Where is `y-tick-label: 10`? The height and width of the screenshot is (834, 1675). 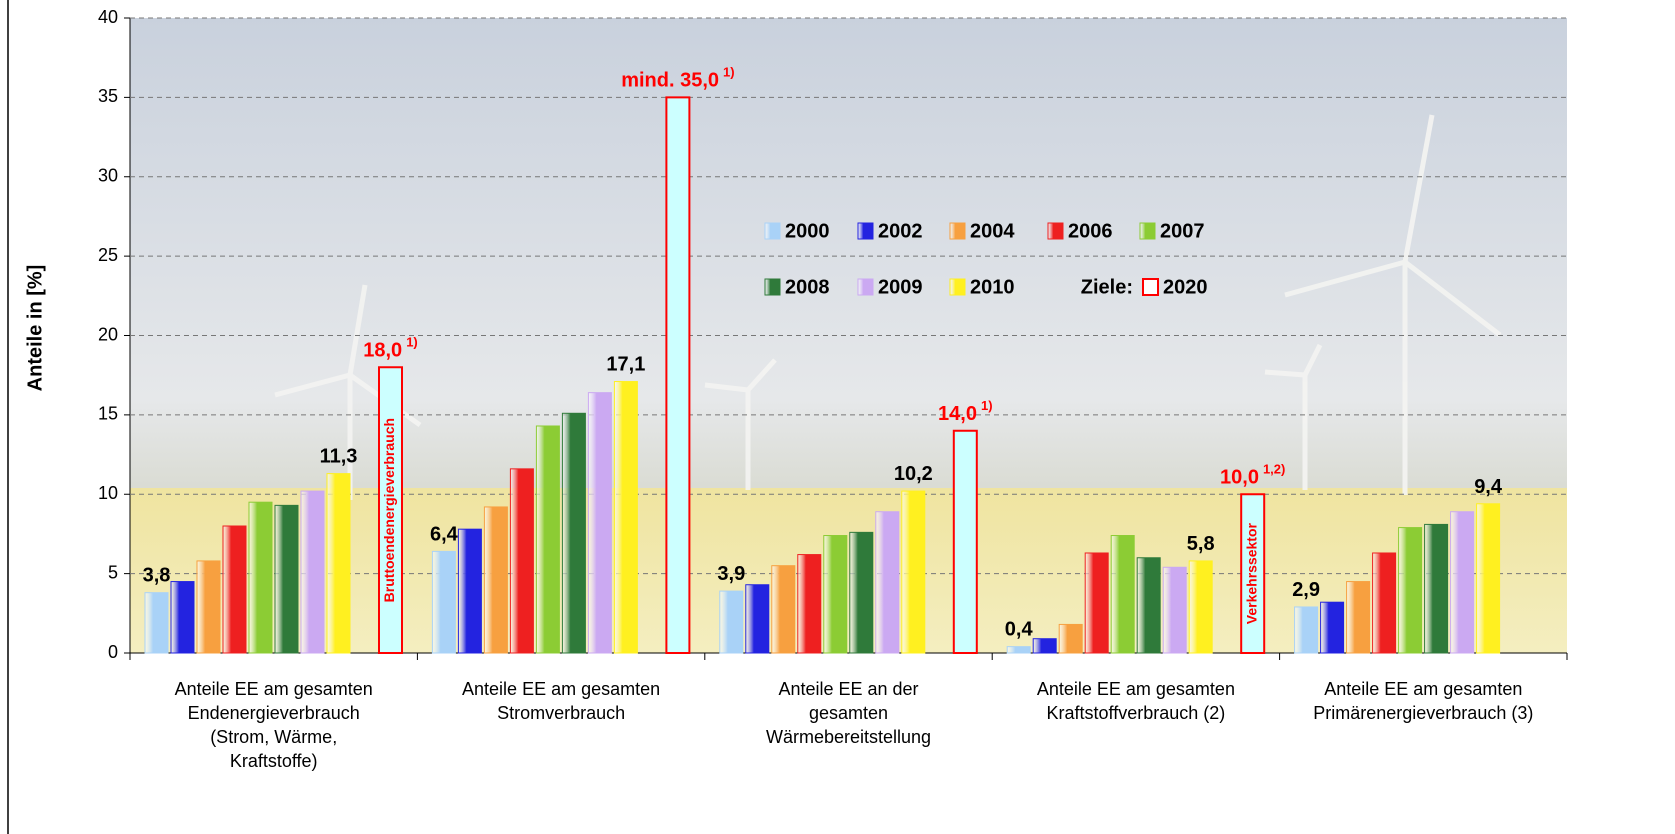 y-tick-label: 10 is located at coordinates (108, 493).